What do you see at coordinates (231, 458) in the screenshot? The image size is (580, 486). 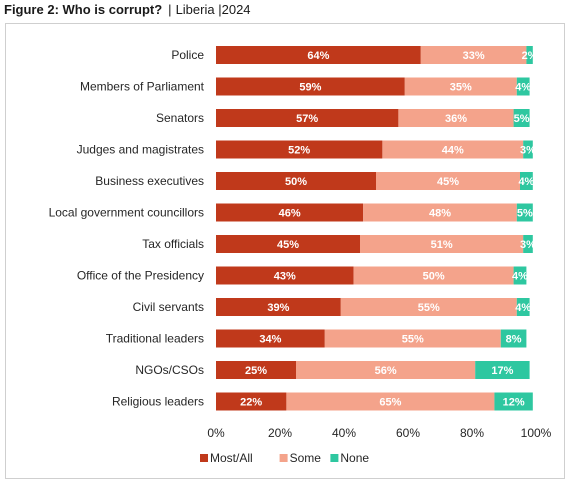 I see `legend-label: Most/All` at bounding box center [231, 458].